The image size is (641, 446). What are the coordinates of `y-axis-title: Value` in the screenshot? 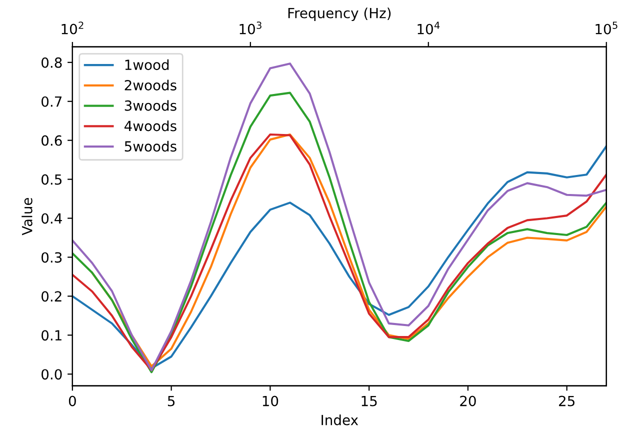 It's located at (27, 217).